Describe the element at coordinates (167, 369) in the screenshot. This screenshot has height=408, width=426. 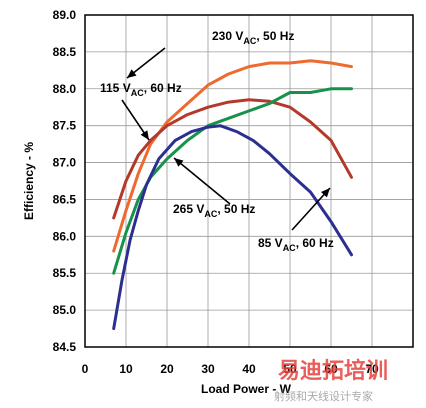
I see `x-tick-label: 20` at that location.